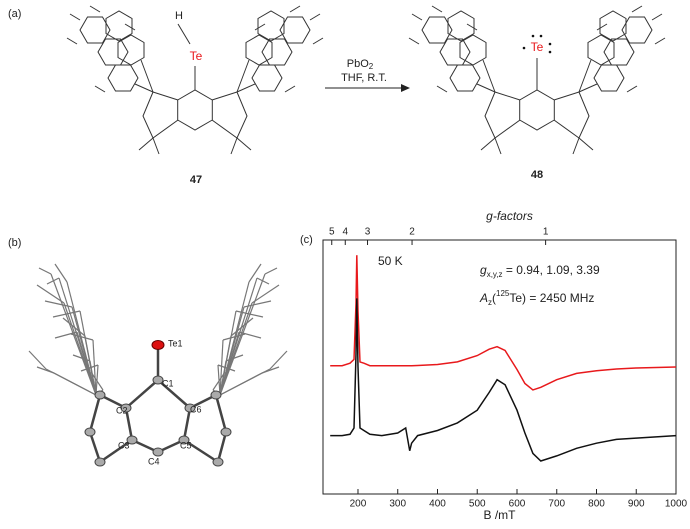  What do you see at coordinates (405, 88) in the screenshot?
I see `arrow-head` at bounding box center [405, 88].